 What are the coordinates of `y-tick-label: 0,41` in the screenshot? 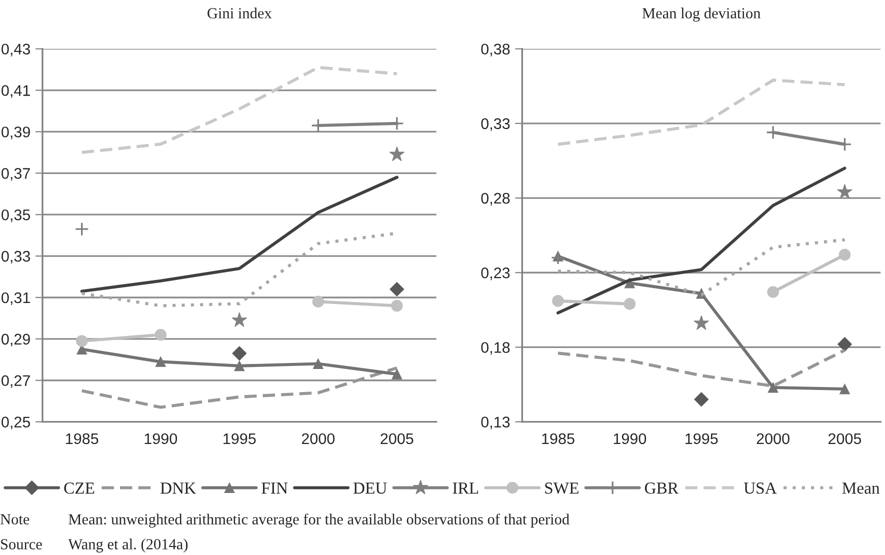 It's located at (16, 91).